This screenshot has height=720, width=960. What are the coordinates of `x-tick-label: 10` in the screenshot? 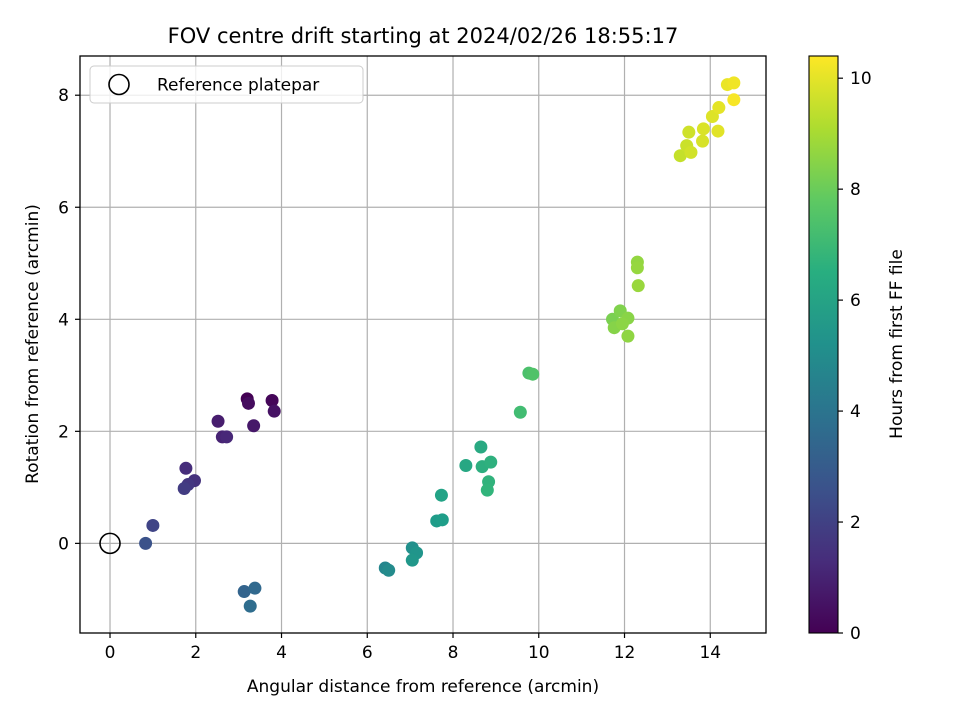 It's located at (539, 653).